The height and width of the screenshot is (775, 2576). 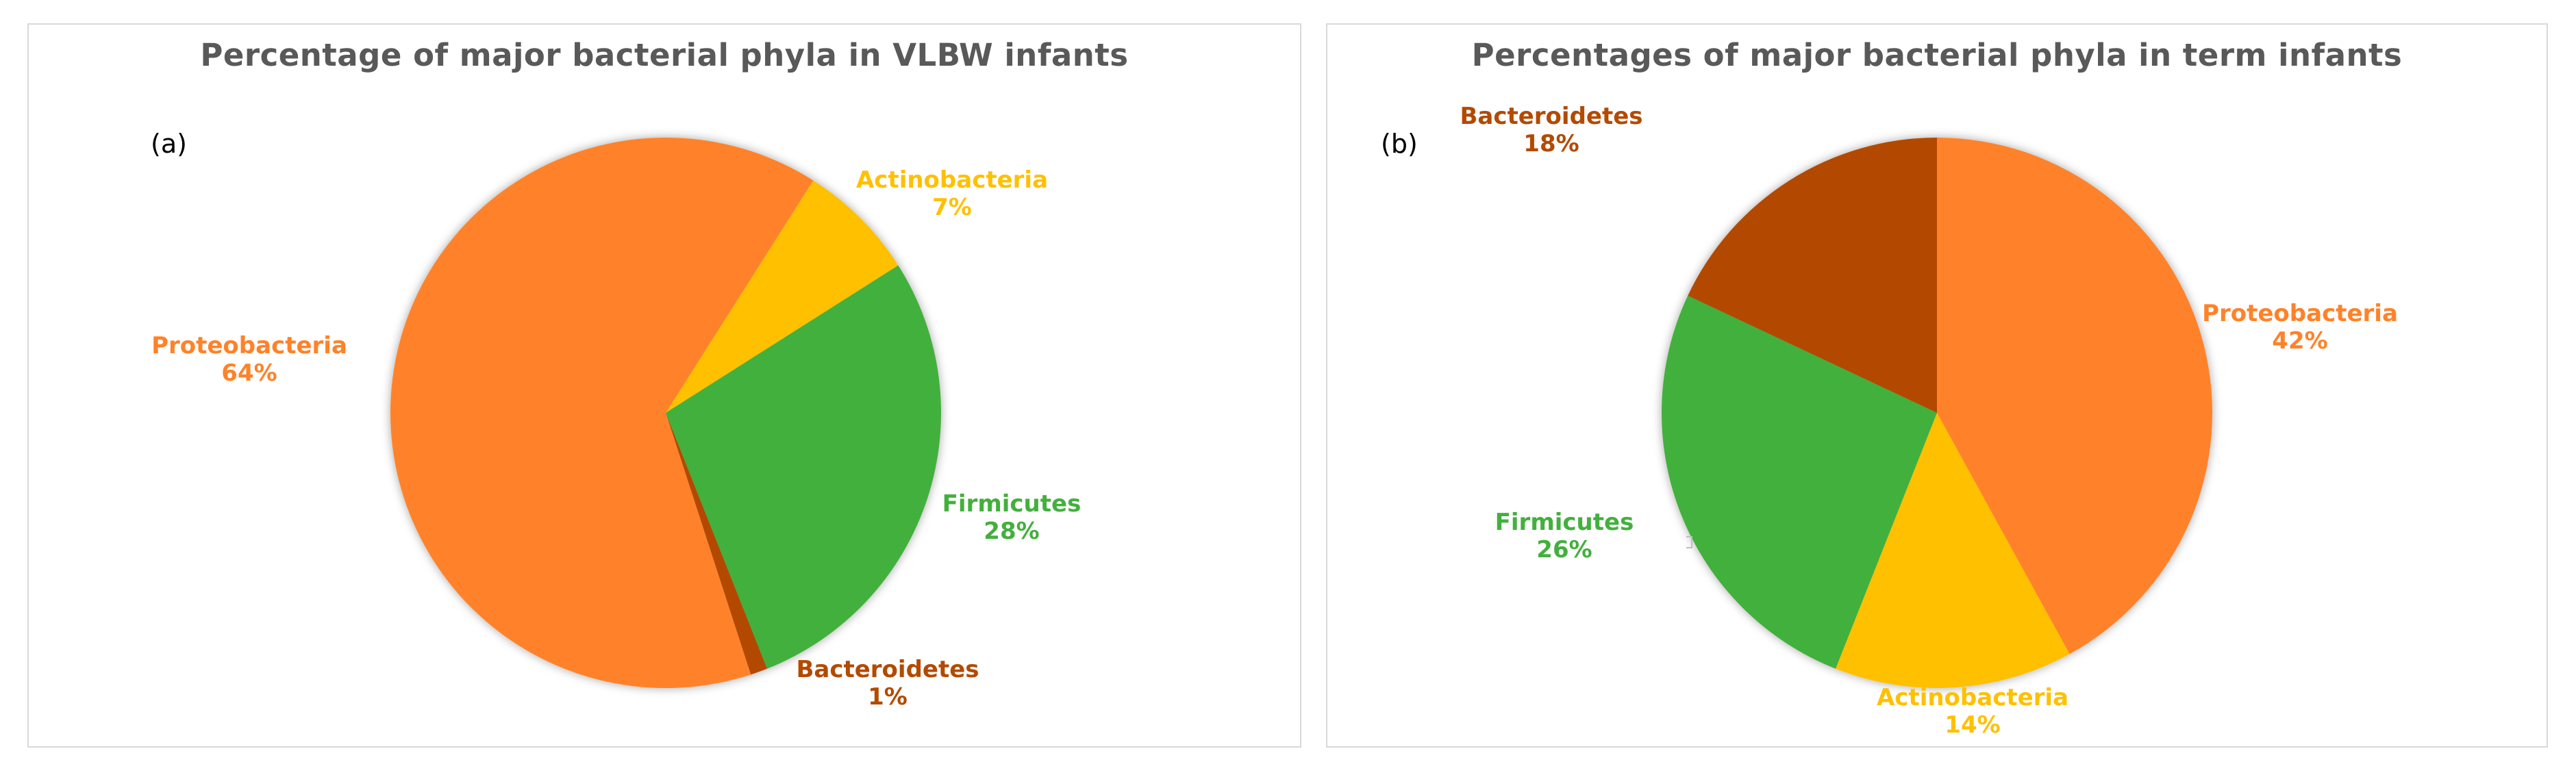 What do you see at coordinates (2074, 396) in the screenshot?
I see `slice-proteobacteria-b` at bounding box center [2074, 396].